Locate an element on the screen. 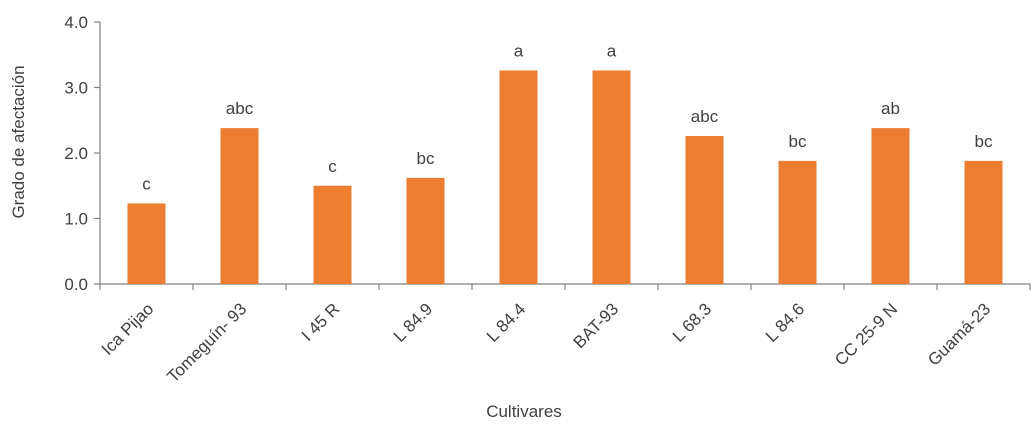 Image resolution: width=1035 pixels, height=425 pixels. category-label: Tomeguín- 93 is located at coordinates (206, 342).